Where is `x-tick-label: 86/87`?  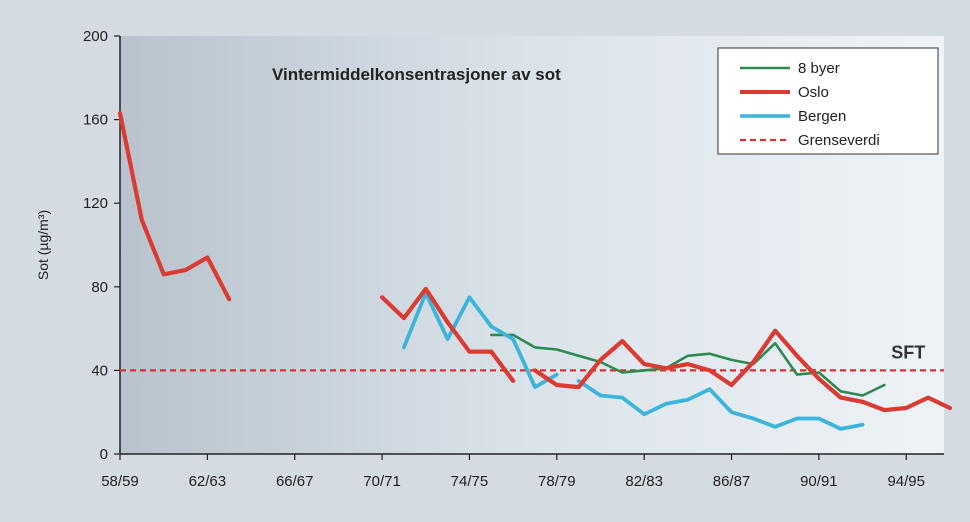
x-tick-label: 86/87 is located at coordinates (732, 481).